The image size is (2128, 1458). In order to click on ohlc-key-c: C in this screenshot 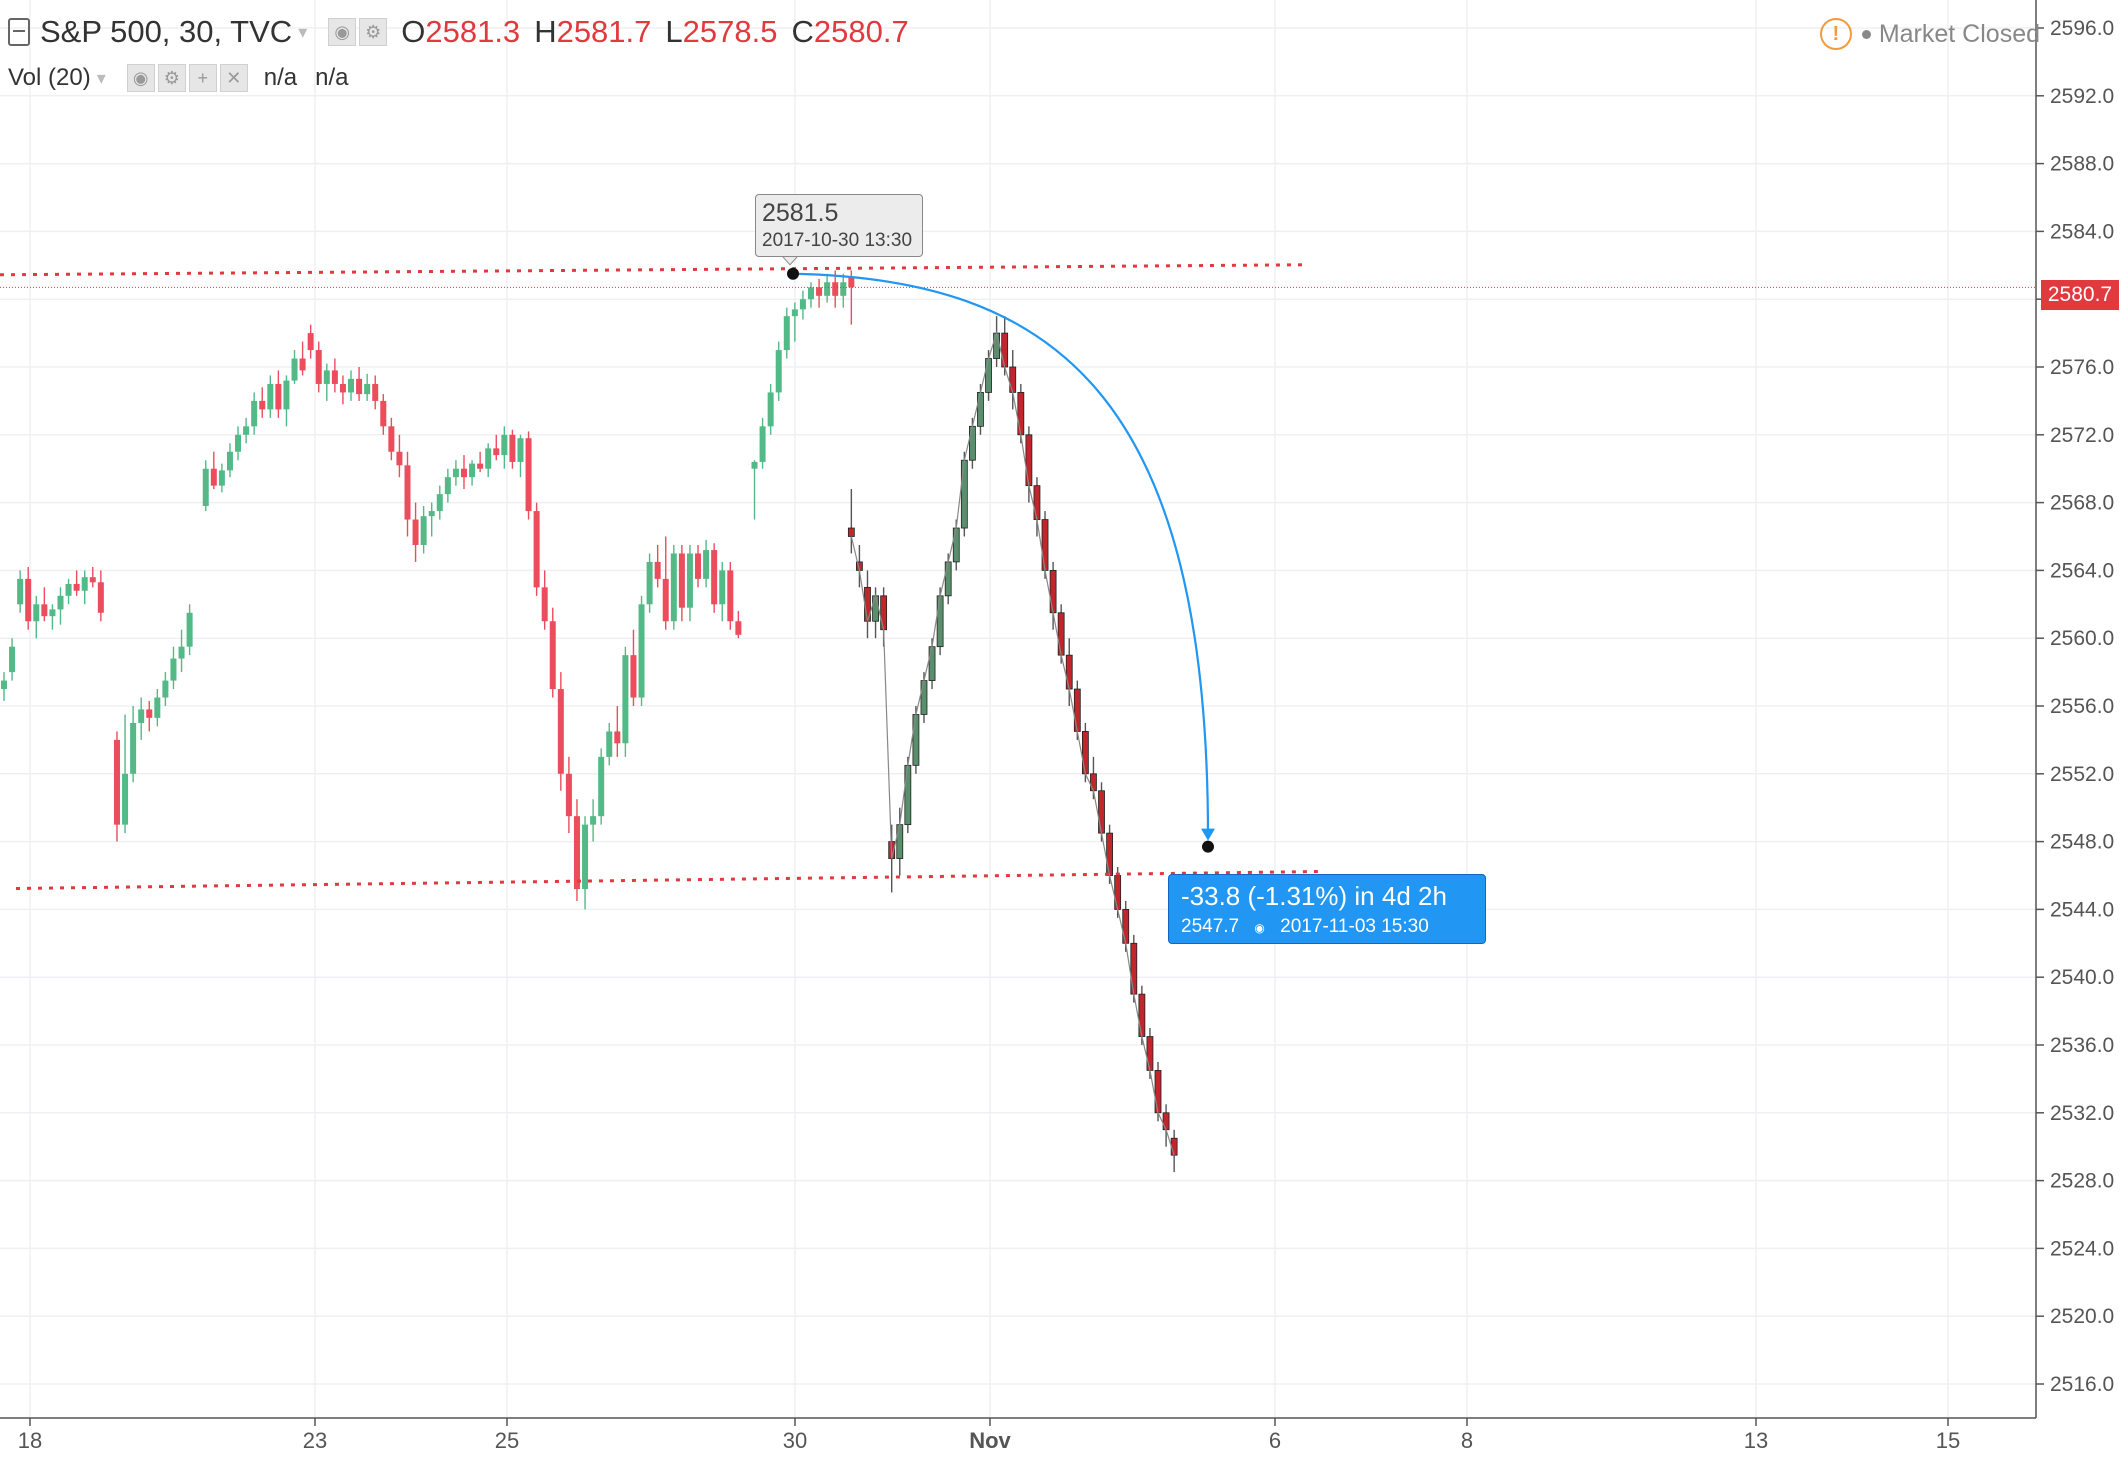, I will do `click(802, 31)`.